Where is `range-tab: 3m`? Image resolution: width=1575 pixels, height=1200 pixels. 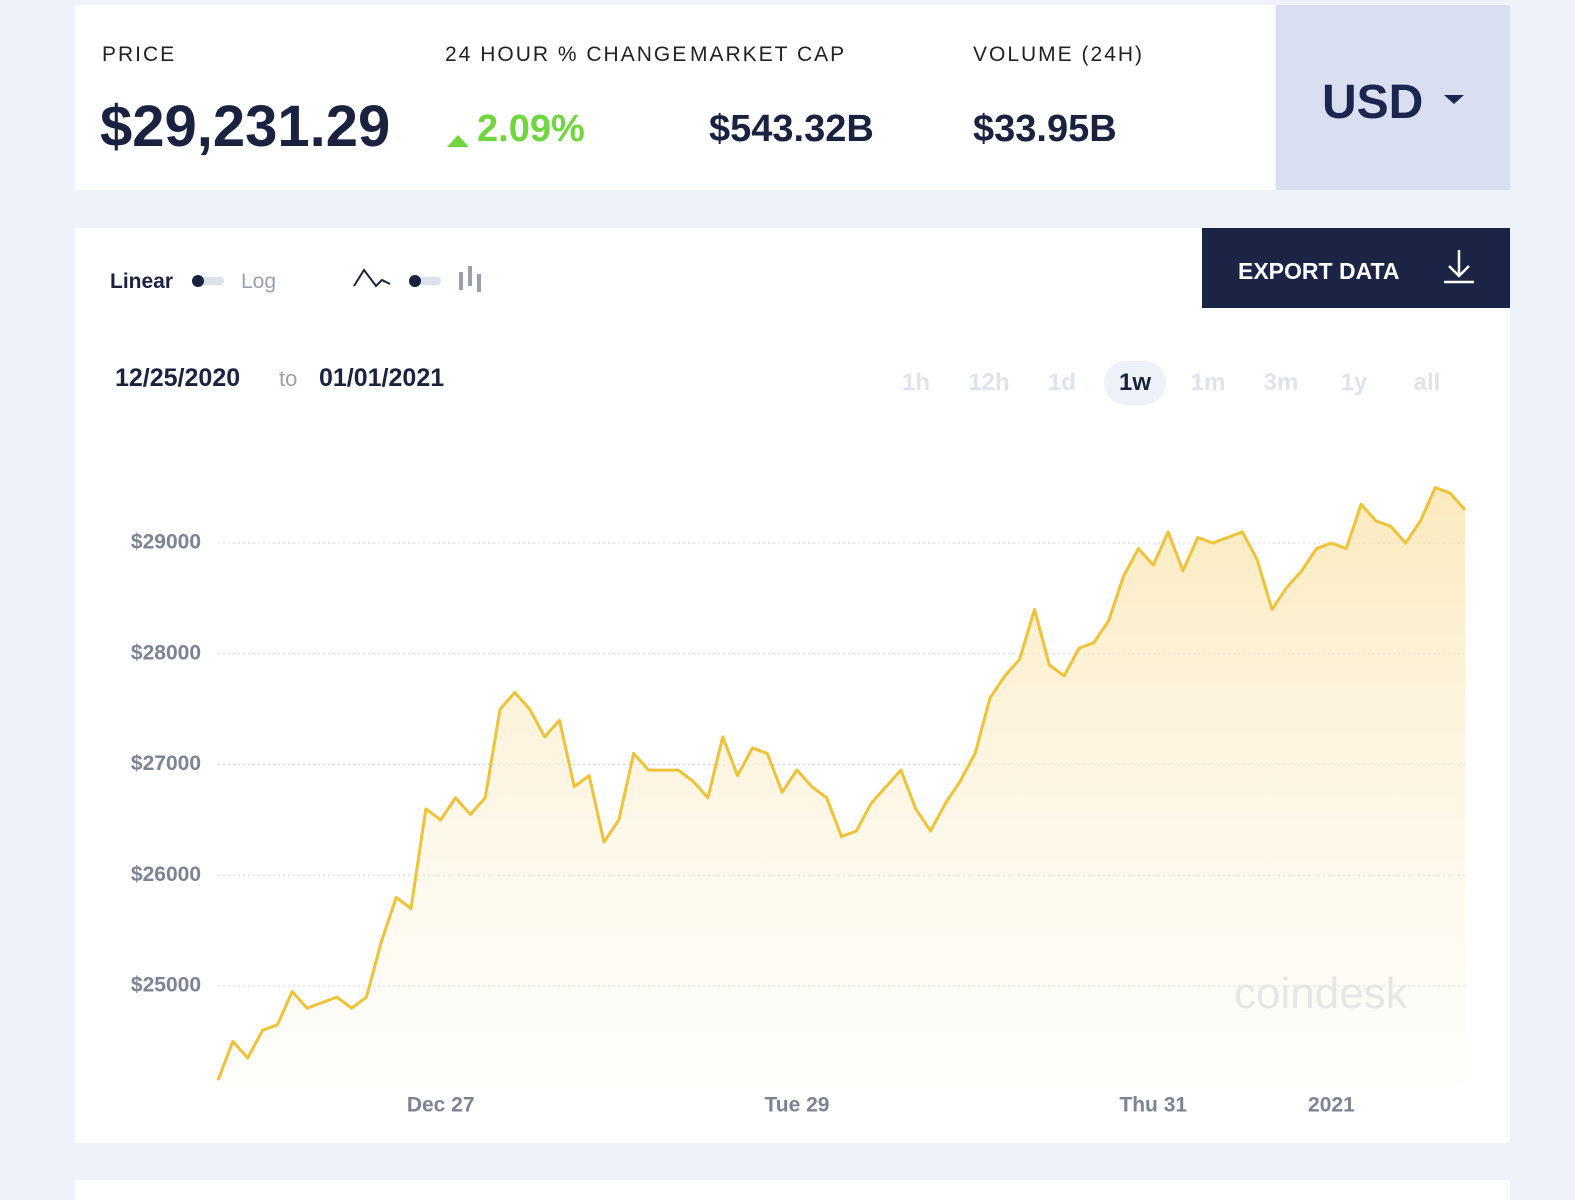 range-tab: 3m is located at coordinates (1281, 382).